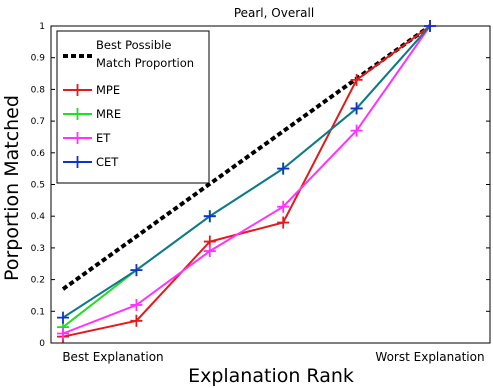  What do you see at coordinates (38, 312) in the screenshot?
I see `y-tick-label: 0.1` at bounding box center [38, 312].